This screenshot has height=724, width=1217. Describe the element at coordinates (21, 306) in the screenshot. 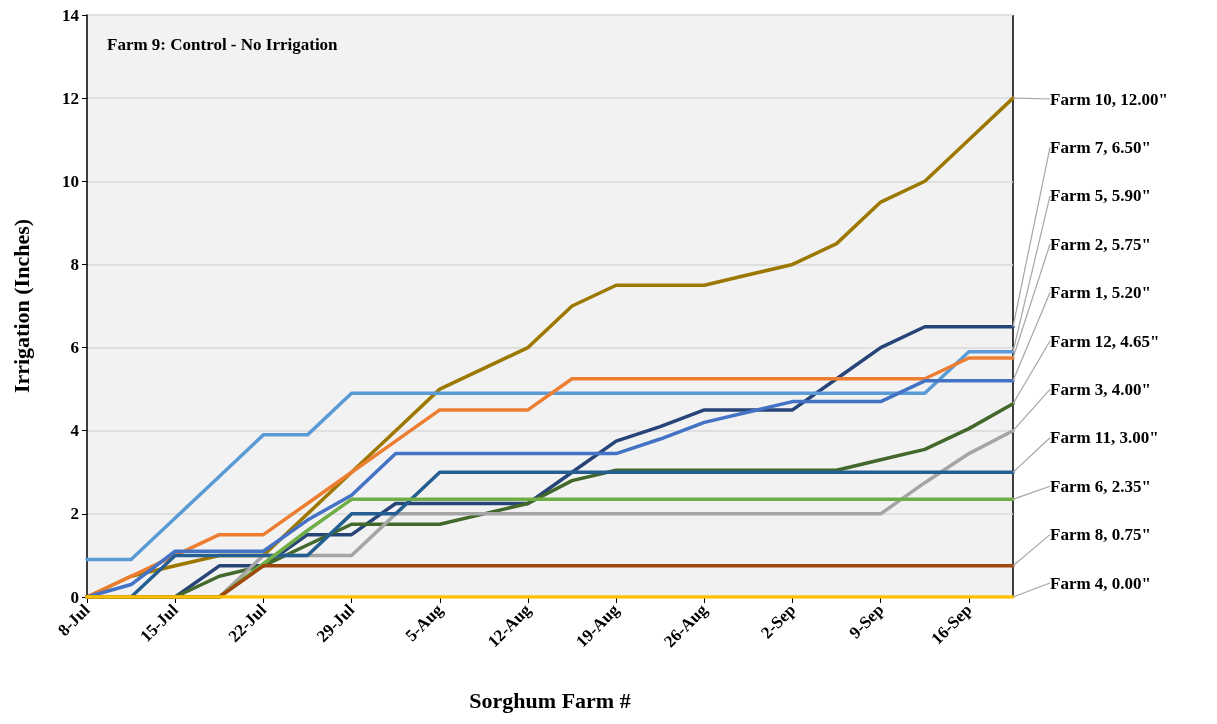

I see `y-axis-title: Irrigation (Inches)` at that location.